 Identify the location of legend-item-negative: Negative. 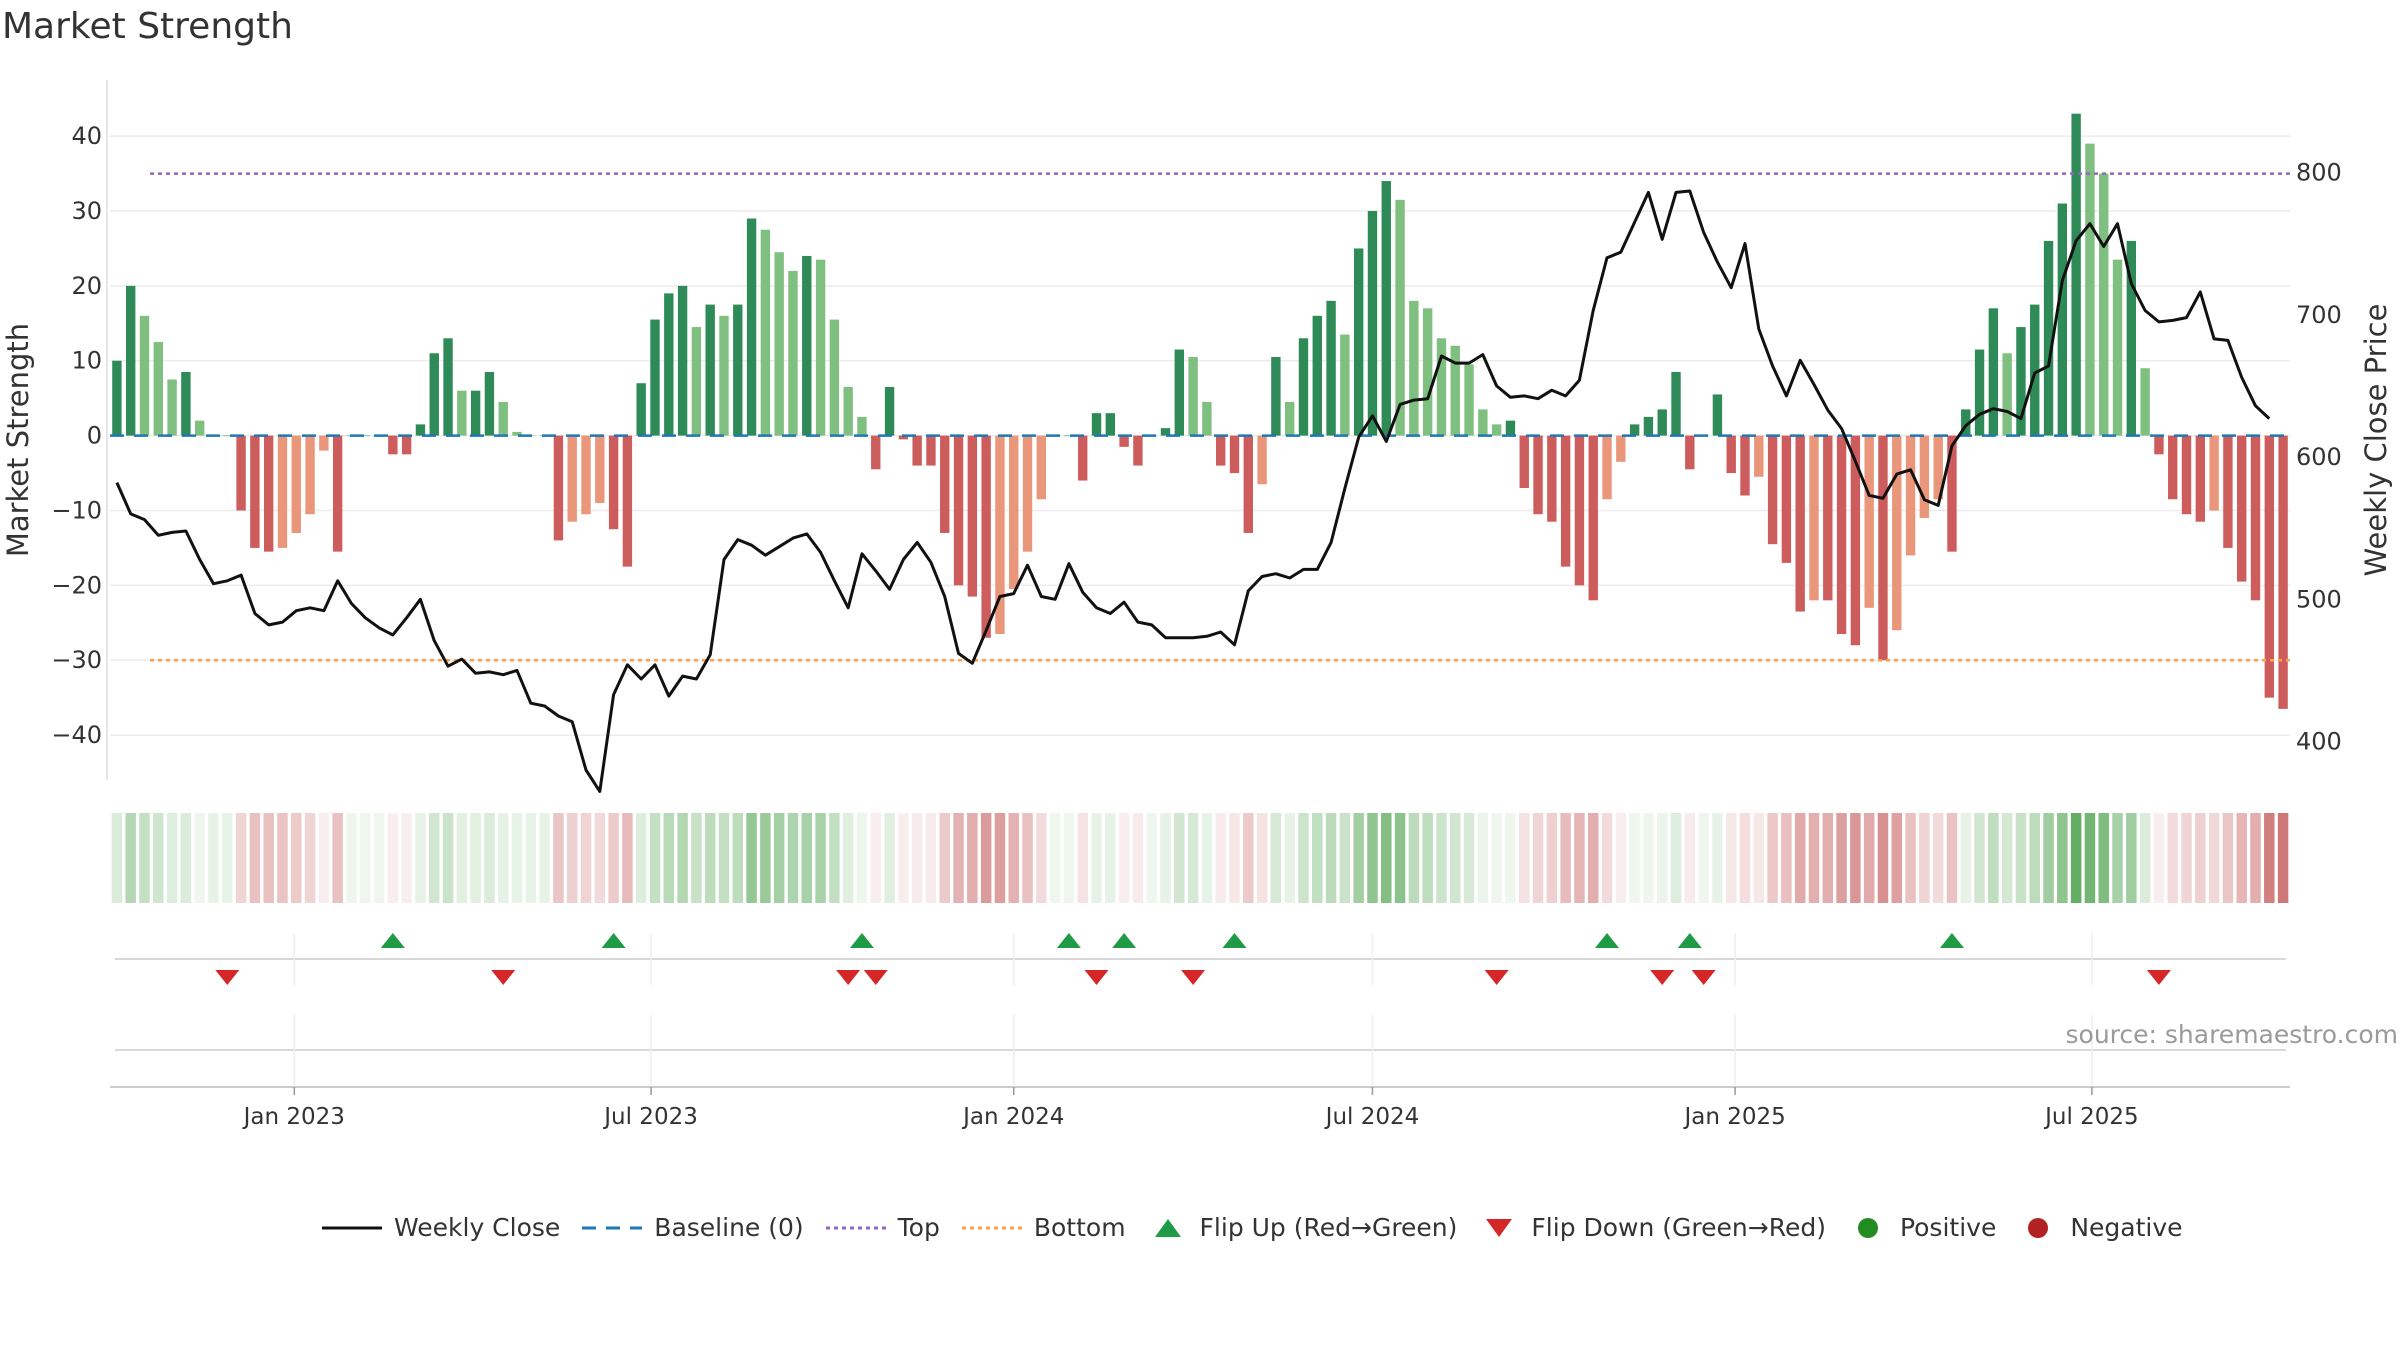
(2100, 1227).